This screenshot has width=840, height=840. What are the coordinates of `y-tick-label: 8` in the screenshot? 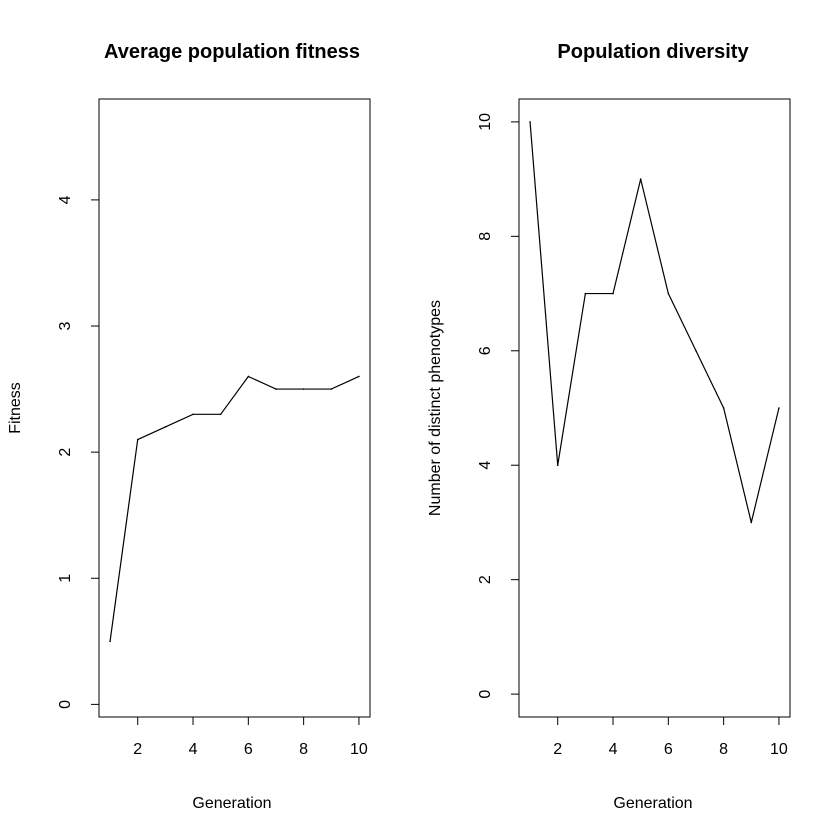 It's located at (485, 236).